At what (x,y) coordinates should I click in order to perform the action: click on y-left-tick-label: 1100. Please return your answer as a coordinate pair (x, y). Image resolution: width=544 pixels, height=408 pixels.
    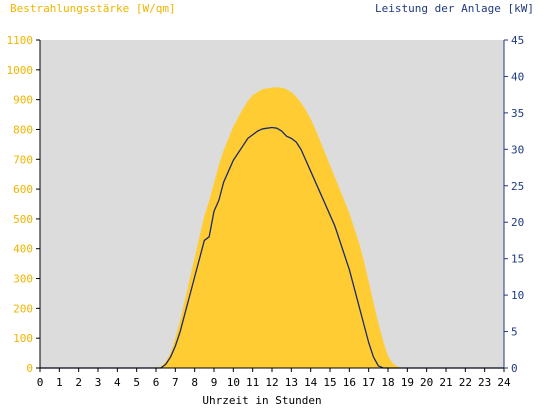
    Looking at the image, I should click on (20, 40).